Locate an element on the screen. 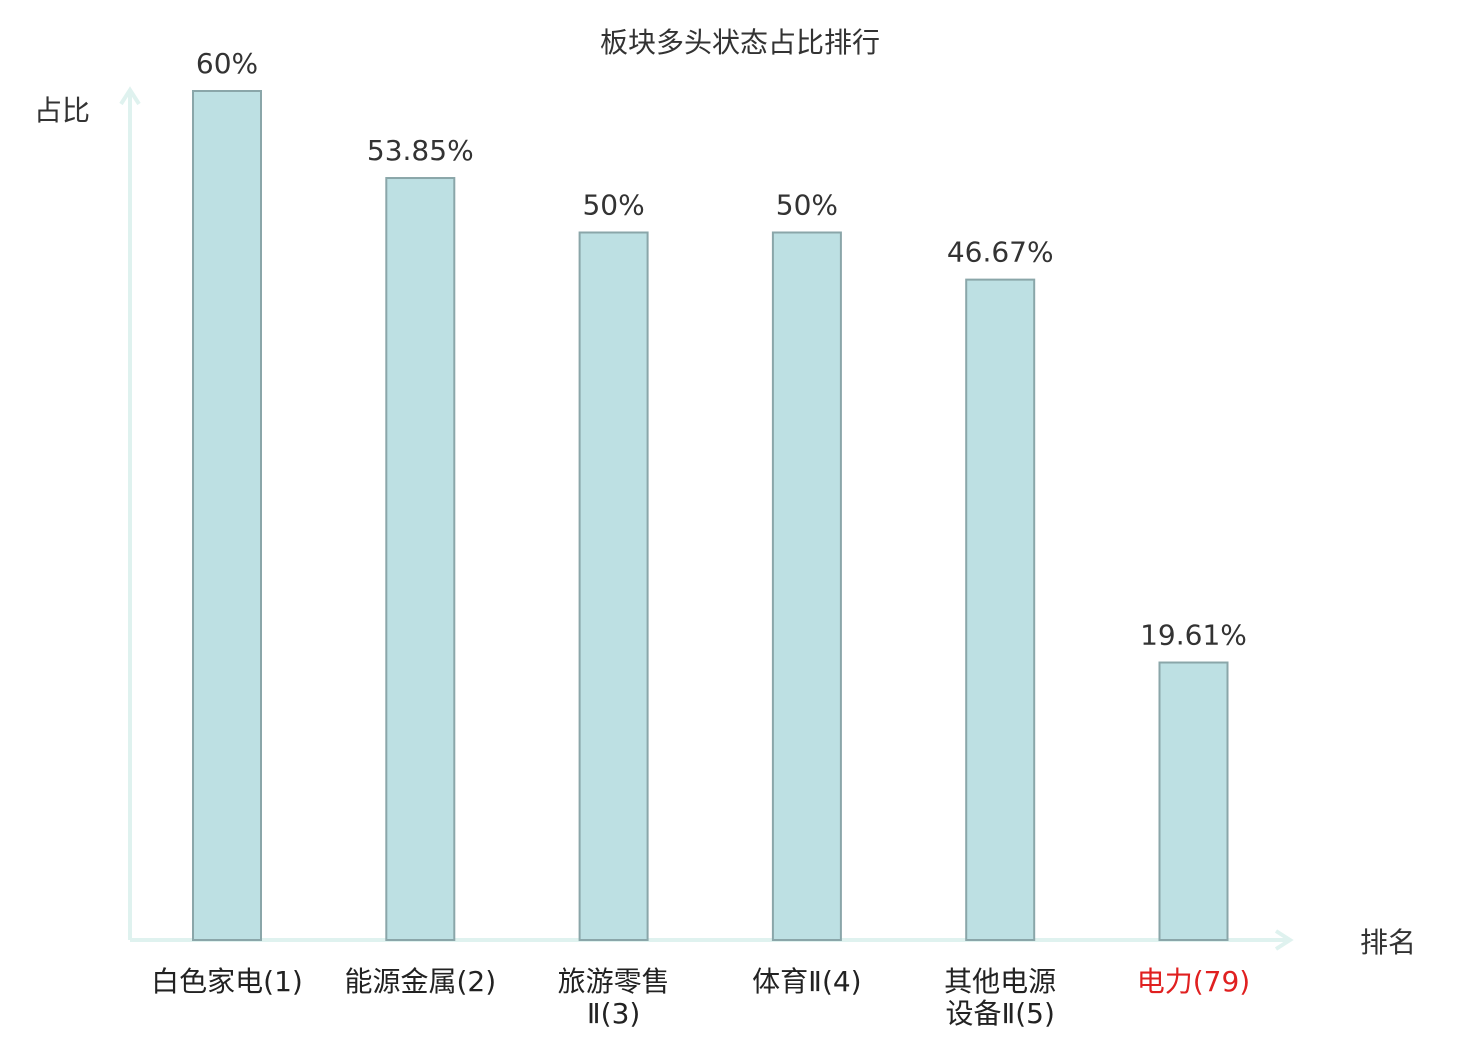 The image size is (1480, 1040). x-axis is located at coordinates (712, 940).